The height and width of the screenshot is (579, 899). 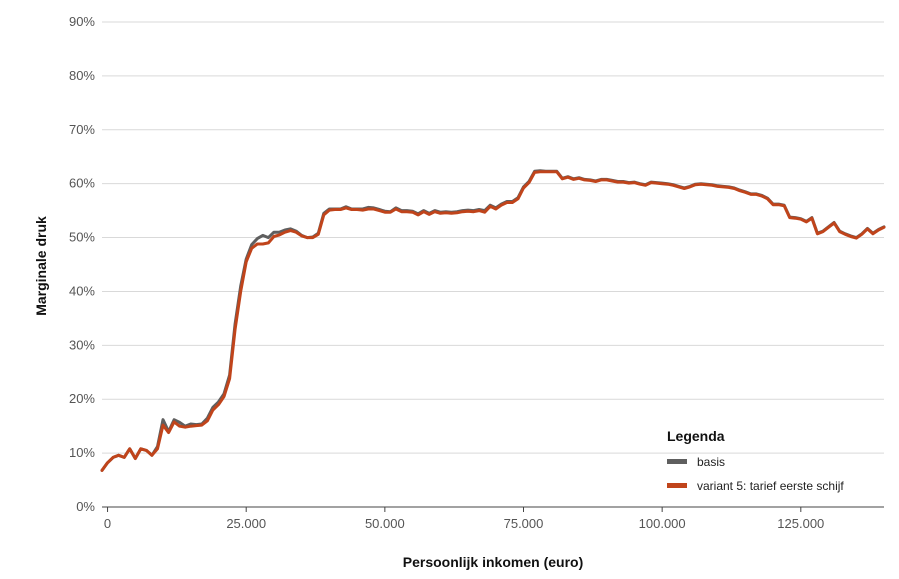 What do you see at coordinates (246, 523) in the screenshot?
I see `x-tick-label: 25.000` at bounding box center [246, 523].